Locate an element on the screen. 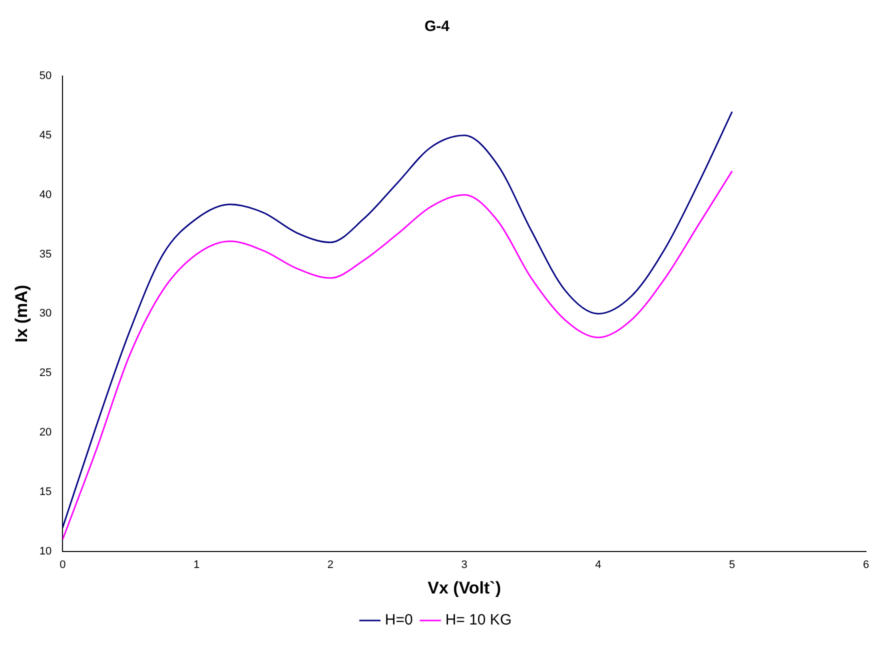 This screenshot has height=646, width=884. x-tick-label: 3 is located at coordinates (464, 565).